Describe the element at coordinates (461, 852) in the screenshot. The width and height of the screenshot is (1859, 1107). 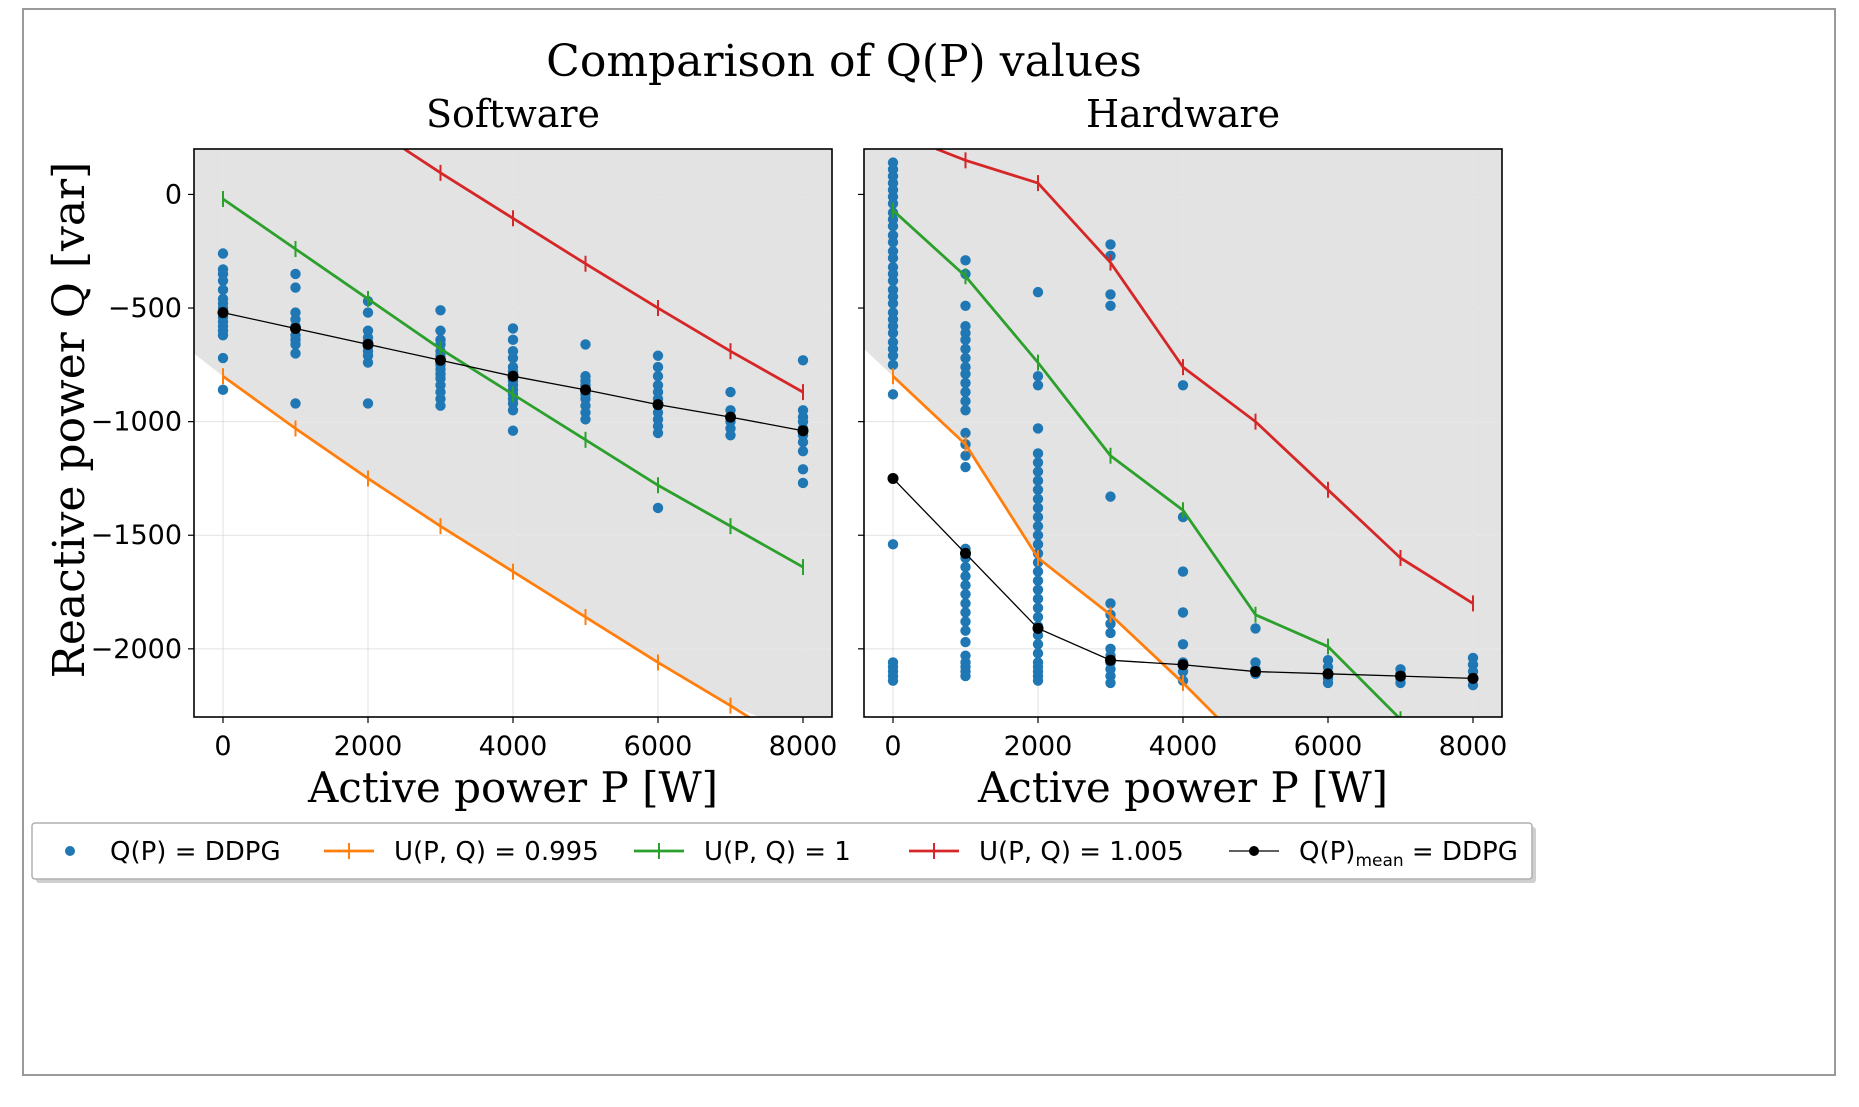
I see `legend-entry-u0995: U(P, Q) = 0.995` at that location.